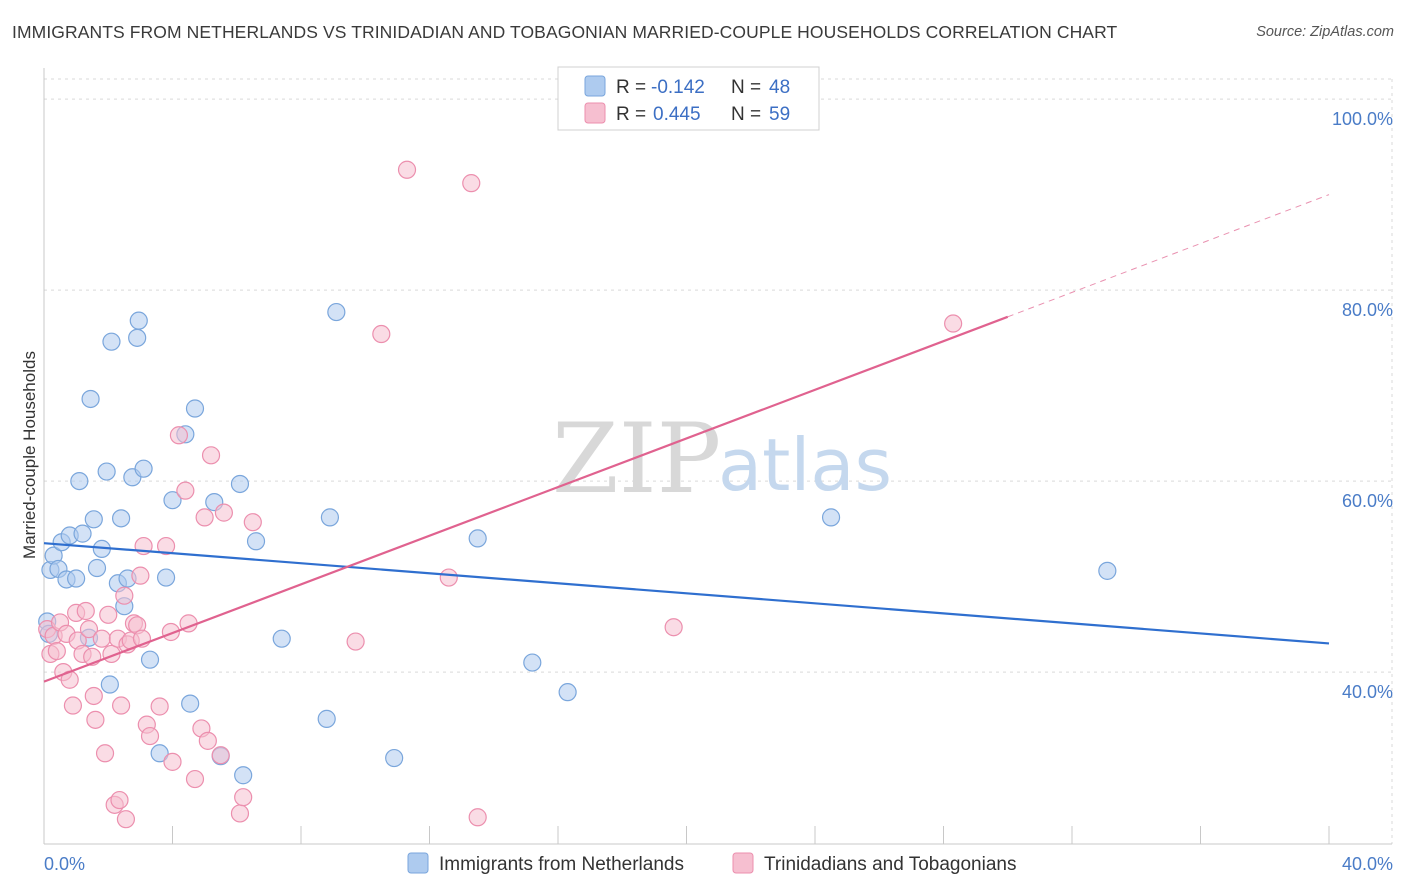  Describe the element at coordinates (743, 863) in the screenshot. I see `bottom-legend-swatch-pink` at that location.